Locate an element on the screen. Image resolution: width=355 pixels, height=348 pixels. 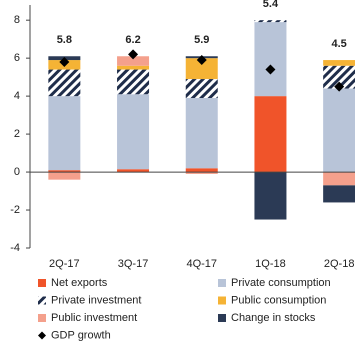
x-tick-label: 4Q-17 is located at coordinates (201, 264).